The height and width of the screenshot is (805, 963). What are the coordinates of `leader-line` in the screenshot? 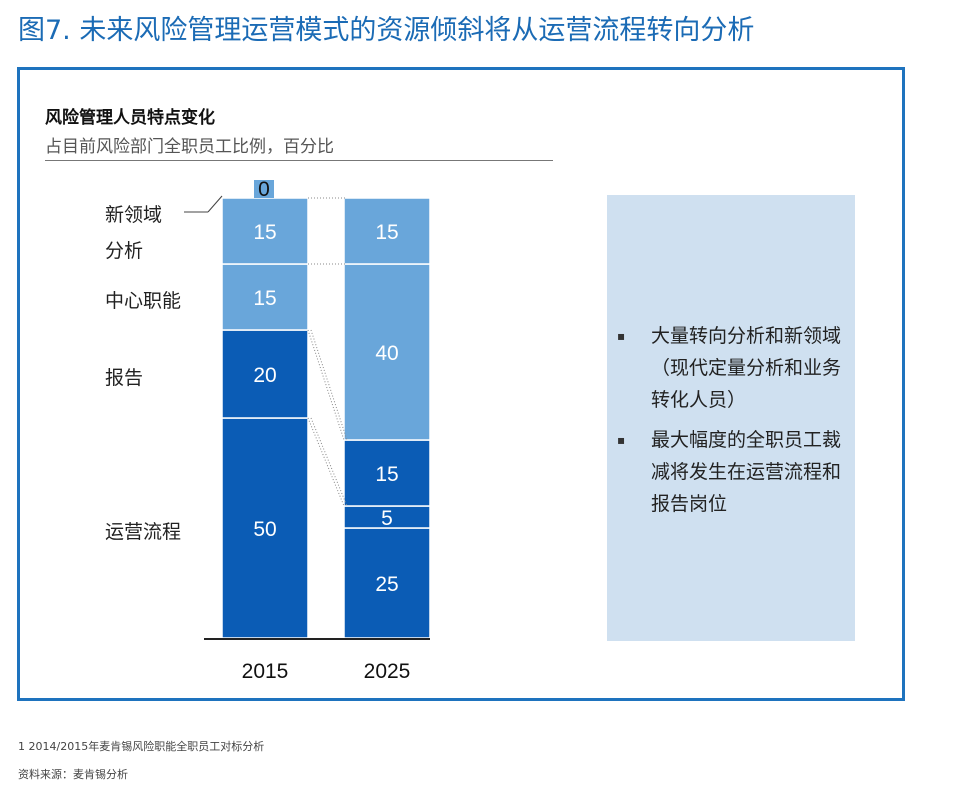 It's located at (215, 204).